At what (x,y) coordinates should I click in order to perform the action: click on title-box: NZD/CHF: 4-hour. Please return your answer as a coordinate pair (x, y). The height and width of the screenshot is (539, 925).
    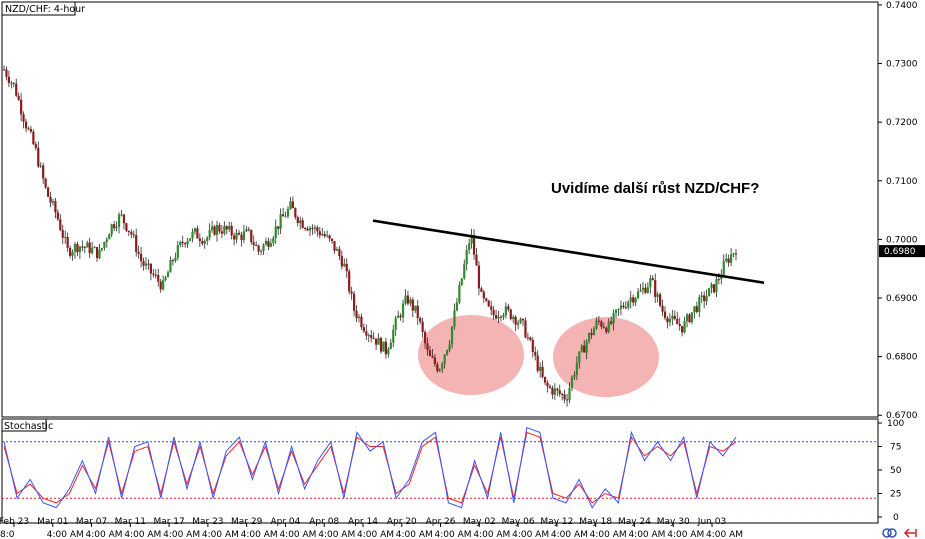
    Looking at the image, I should click on (43, 8).